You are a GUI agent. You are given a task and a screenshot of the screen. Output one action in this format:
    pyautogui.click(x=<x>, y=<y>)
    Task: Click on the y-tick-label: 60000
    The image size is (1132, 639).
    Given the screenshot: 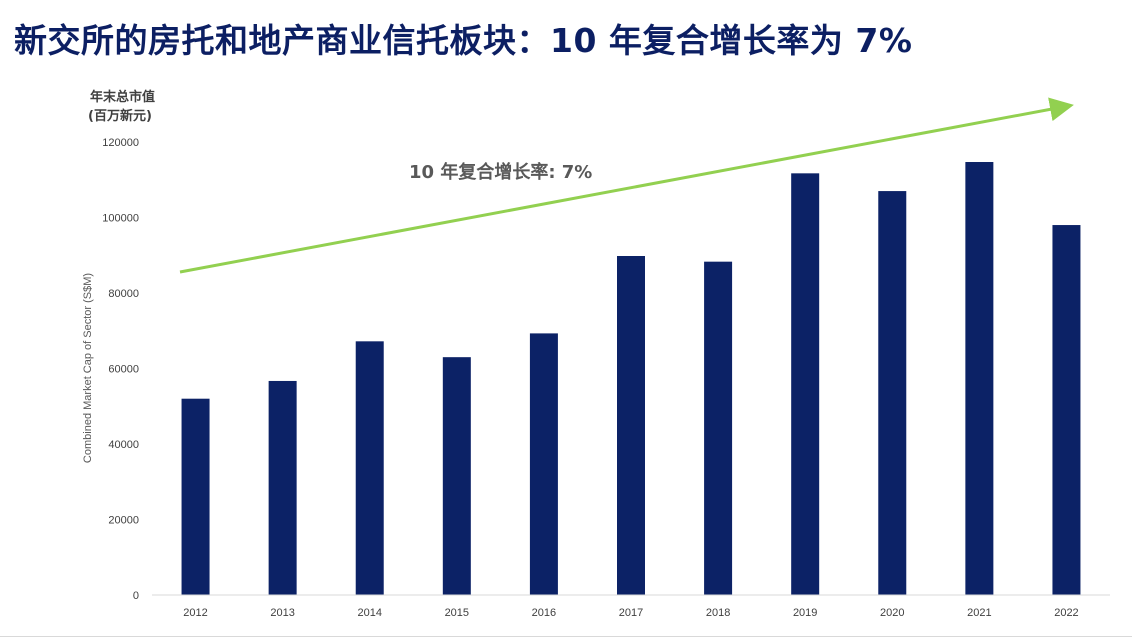 What is the action you would take?
    pyautogui.click(x=123, y=370)
    